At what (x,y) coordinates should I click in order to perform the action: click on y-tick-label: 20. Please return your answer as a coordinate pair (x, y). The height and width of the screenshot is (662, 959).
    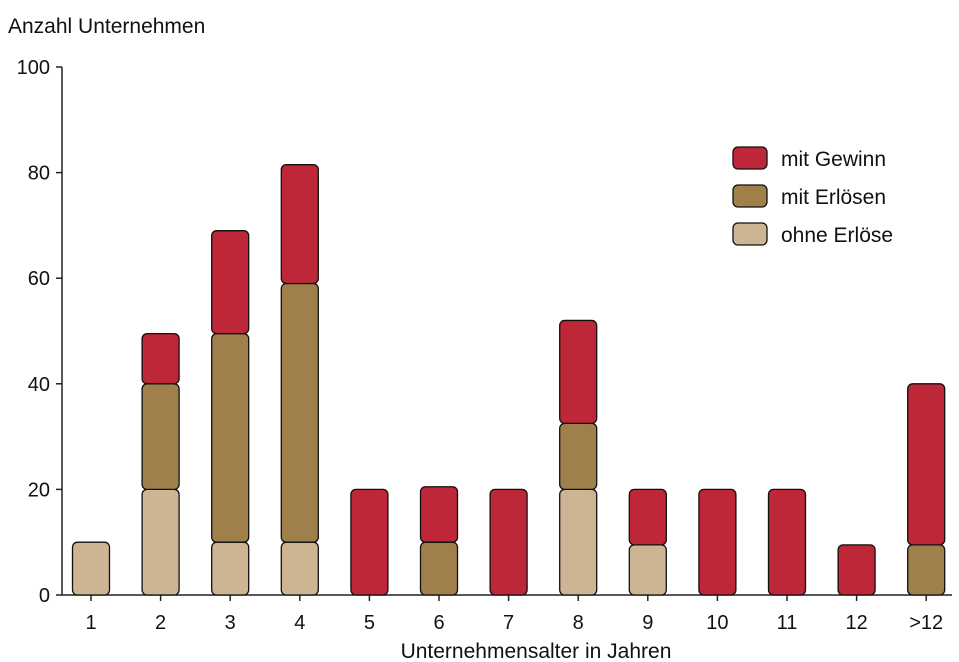
    Looking at the image, I should click on (39, 490).